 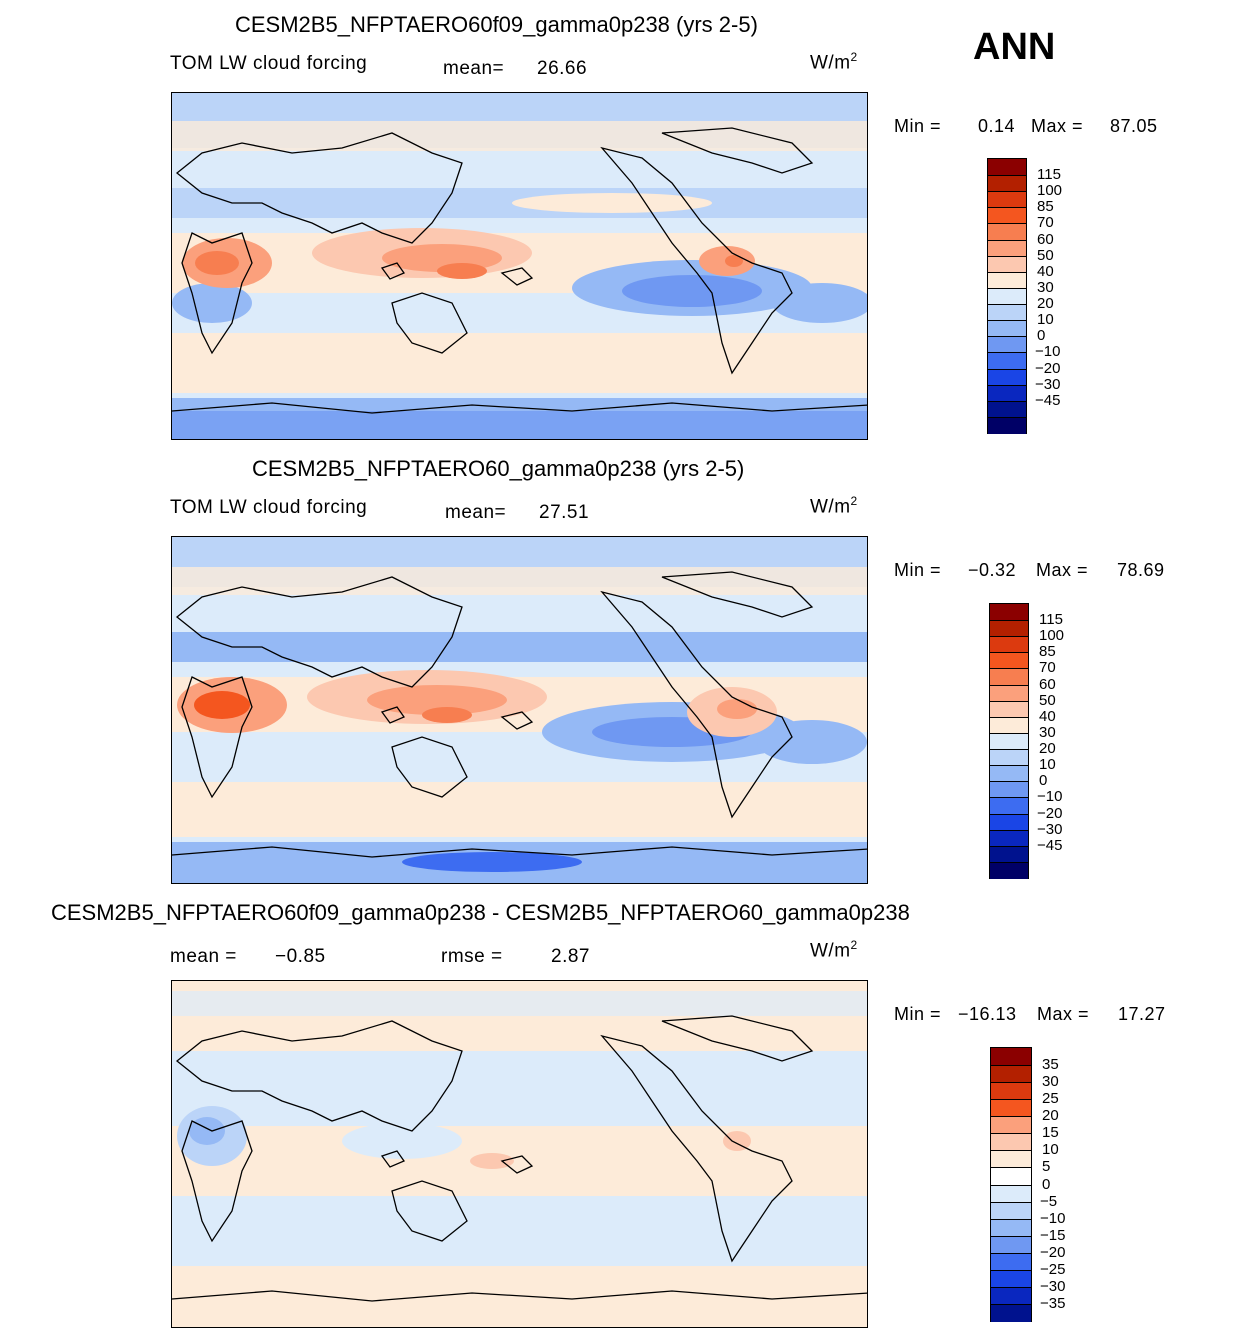 I want to click on panel2-min-value: −0.32, so click(x=992, y=570).